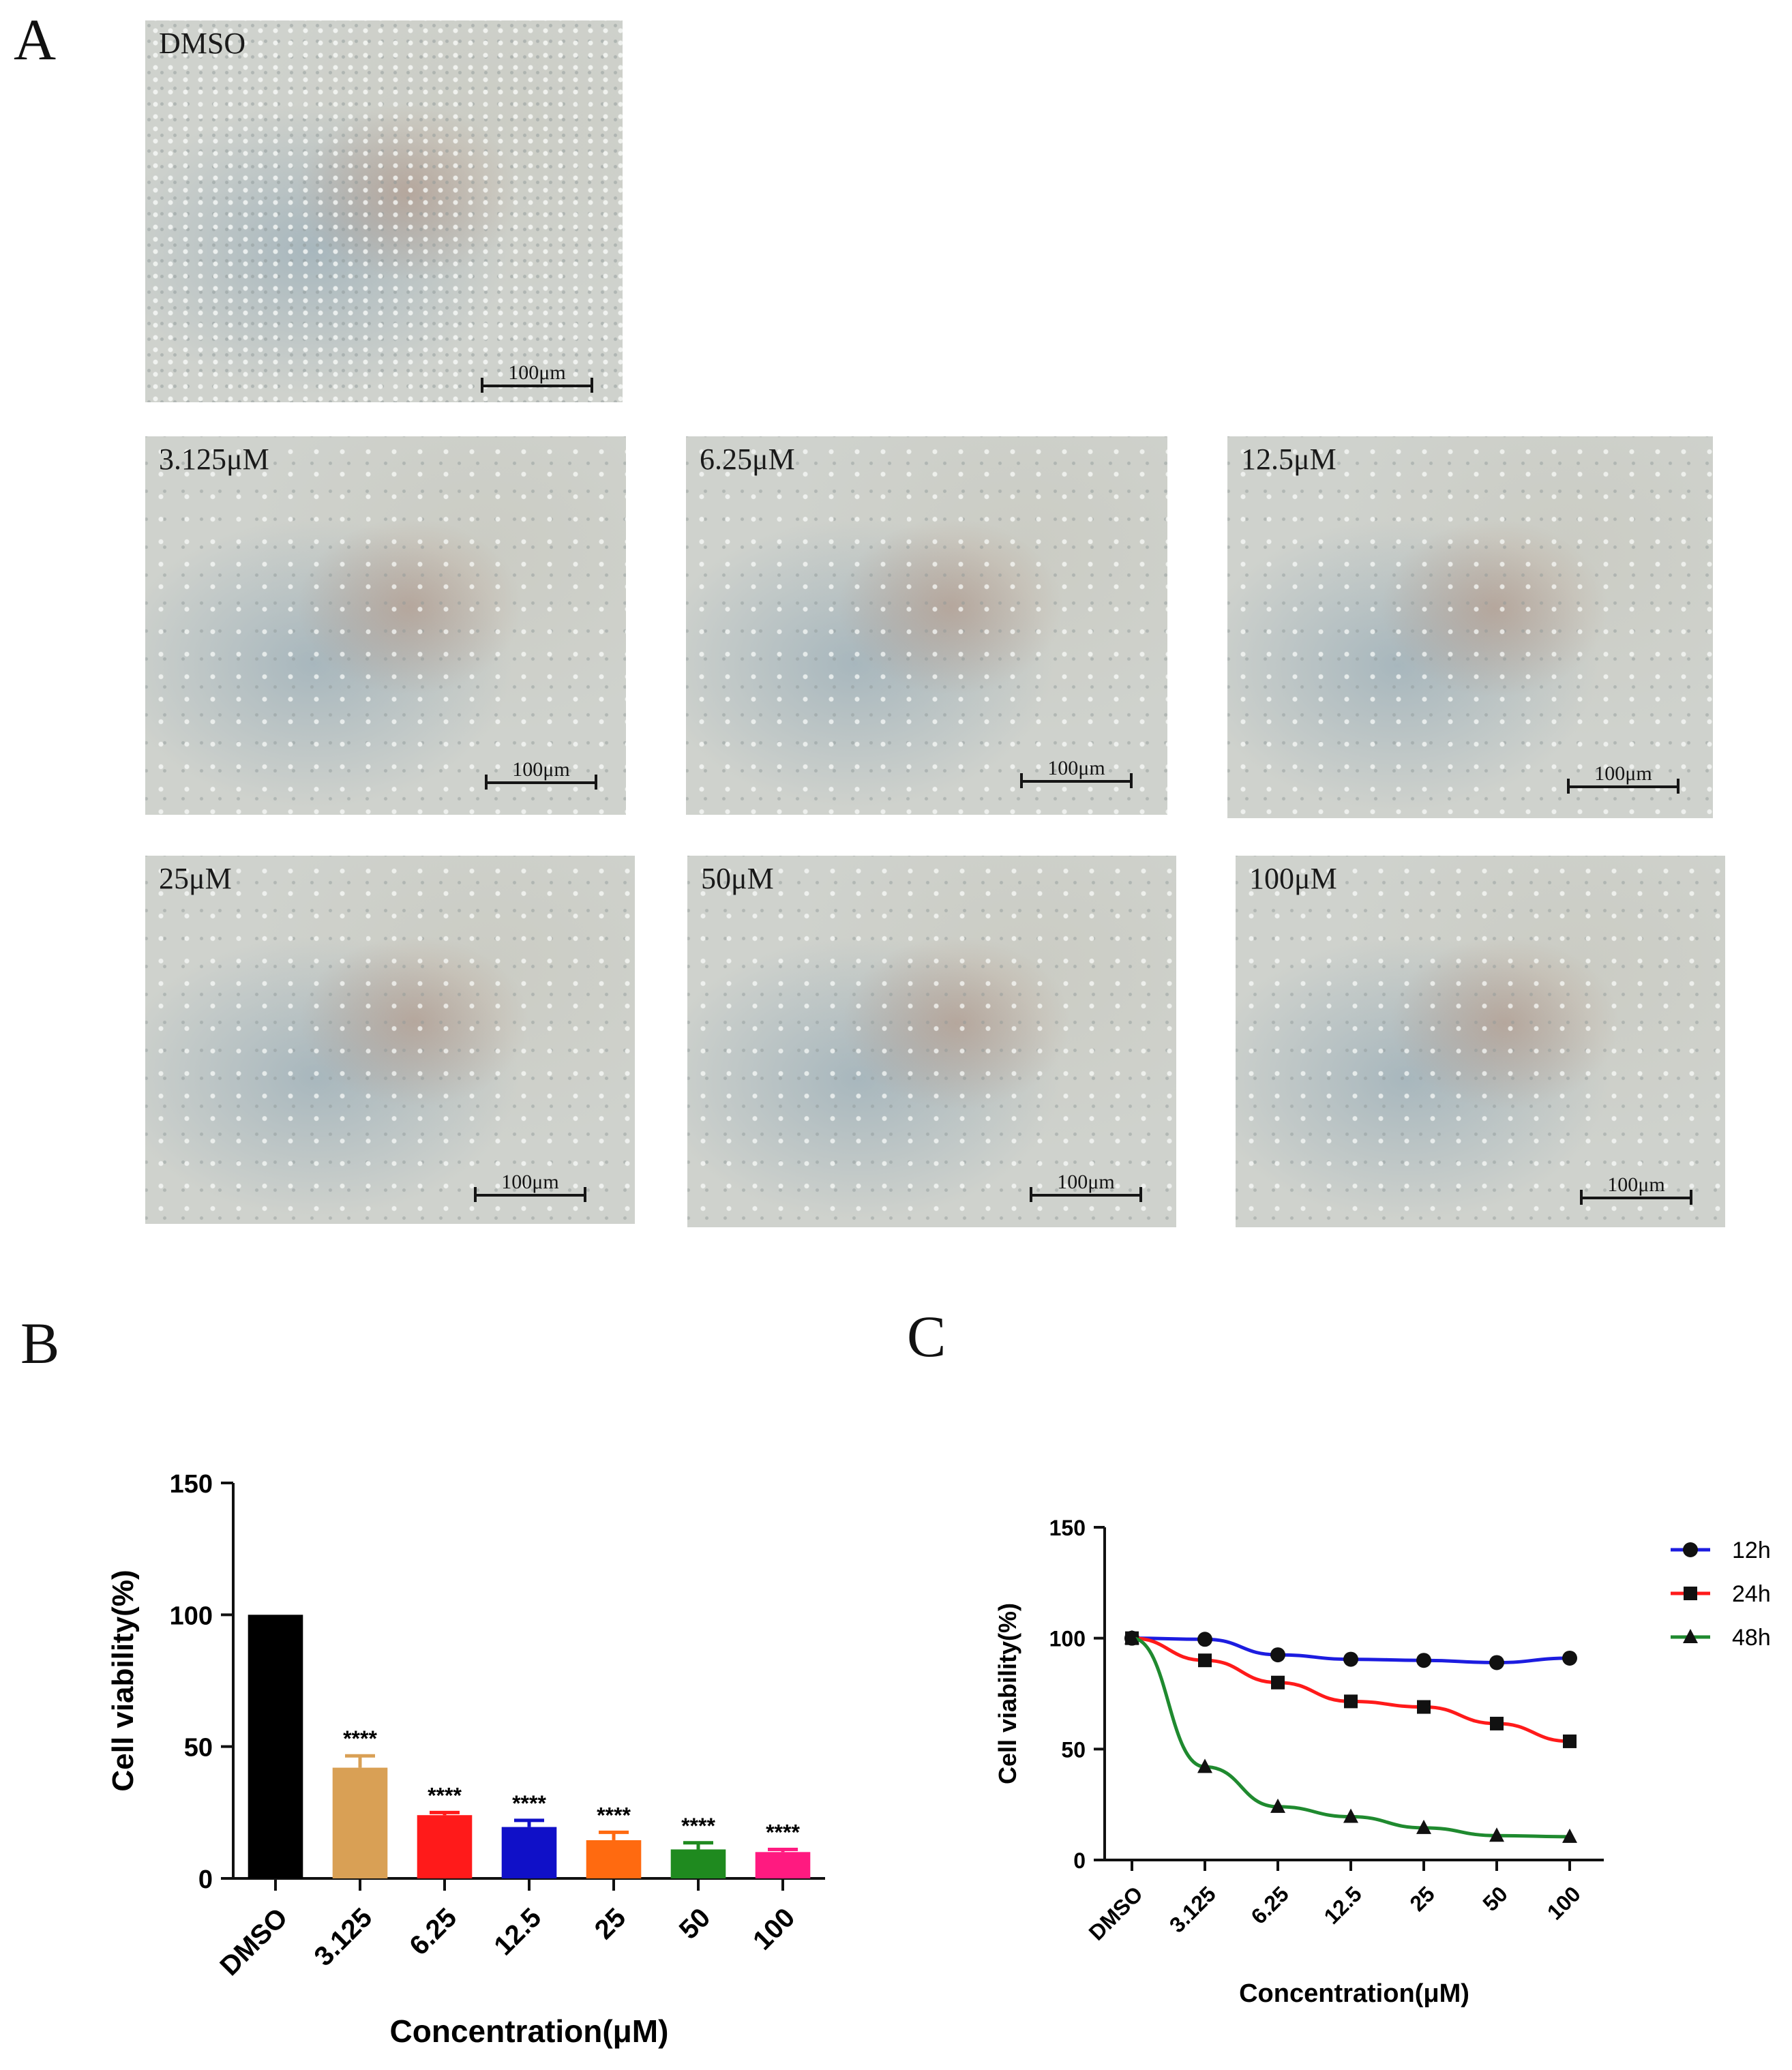 Image resolution: width=1792 pixels, height=2070 pixels. I want to click on series-12h, so click(1350, 1650).